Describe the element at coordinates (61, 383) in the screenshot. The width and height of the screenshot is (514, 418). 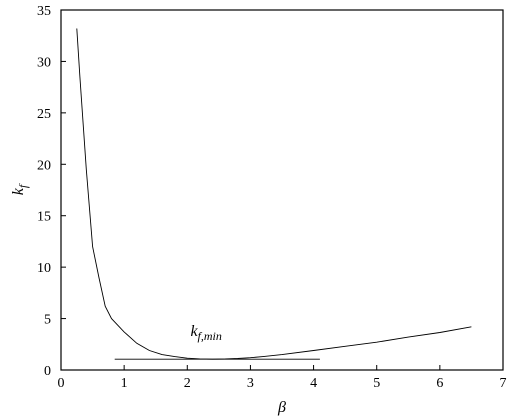
I see `x-tick-label: 0` at that location.